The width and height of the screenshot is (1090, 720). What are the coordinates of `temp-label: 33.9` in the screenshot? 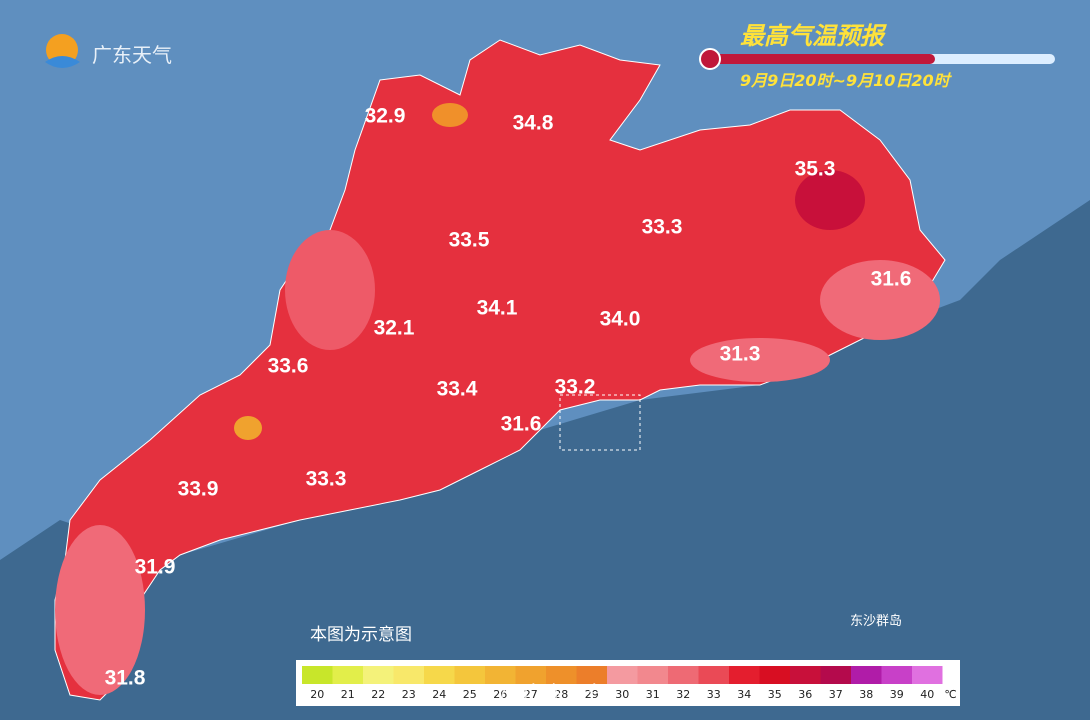 It's located at (198, 489).